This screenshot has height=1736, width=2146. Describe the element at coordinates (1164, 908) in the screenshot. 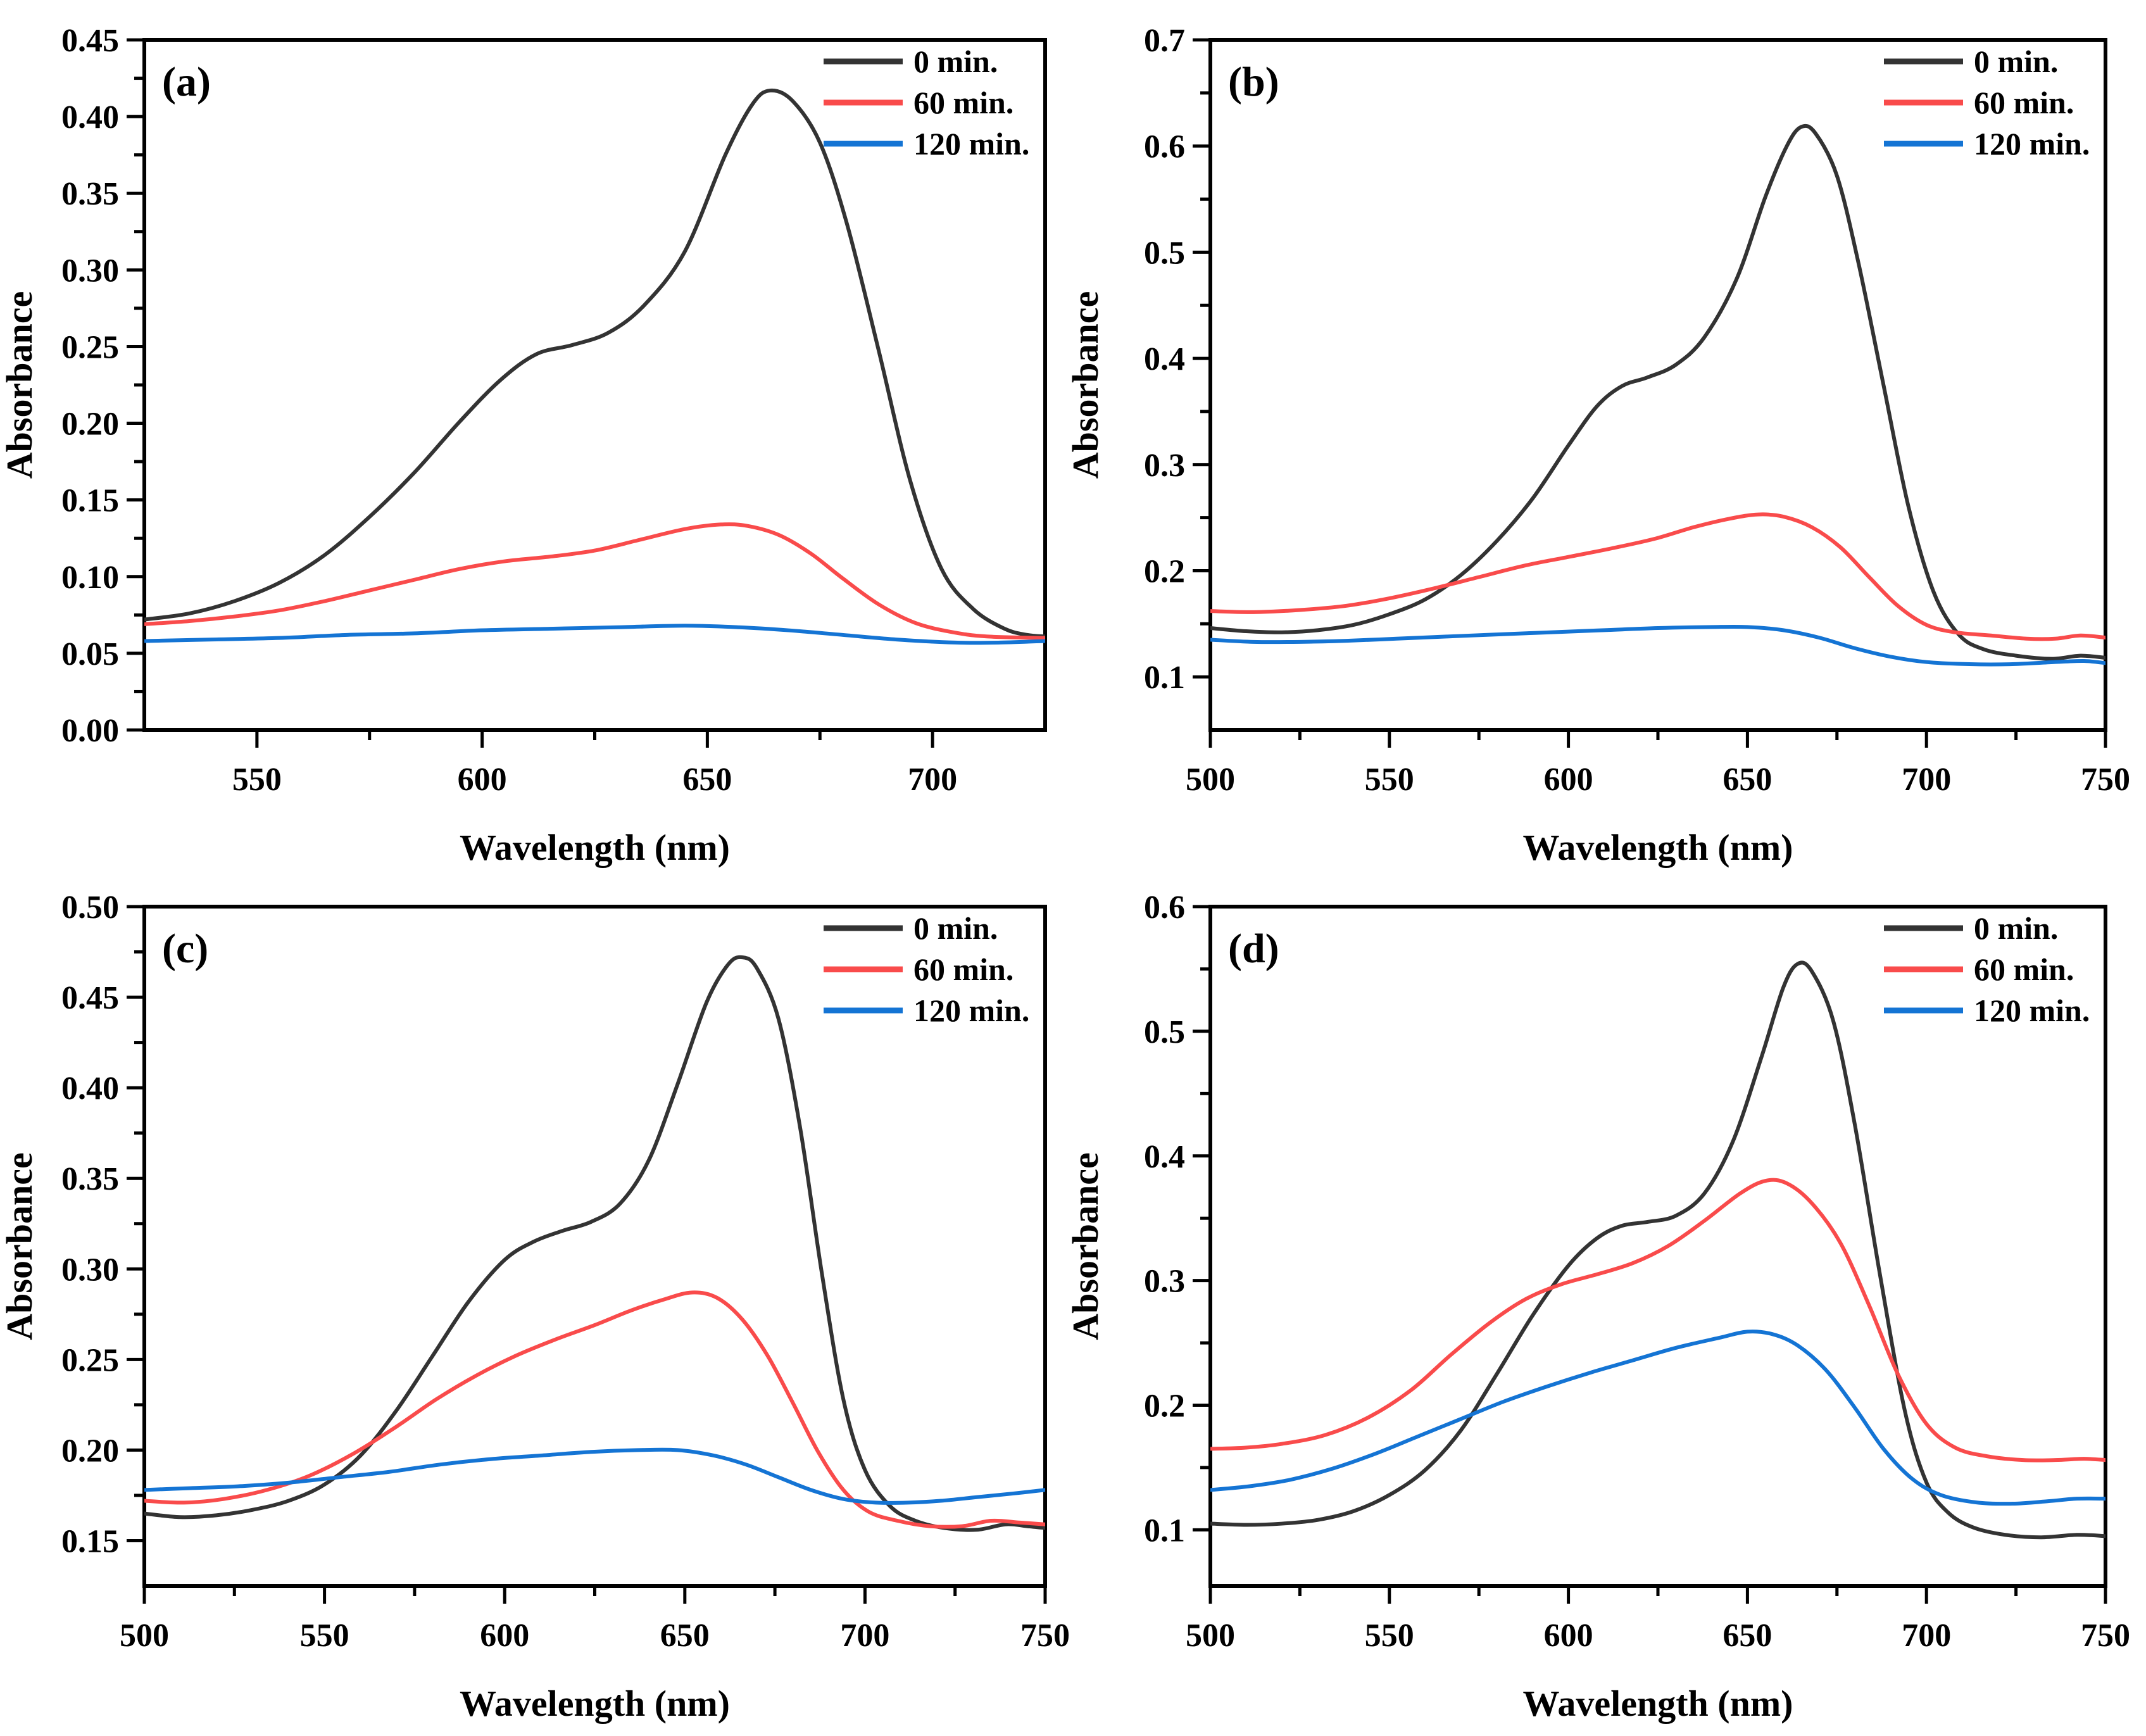

I see `y-axis-tick-label: 0.6` at that location.